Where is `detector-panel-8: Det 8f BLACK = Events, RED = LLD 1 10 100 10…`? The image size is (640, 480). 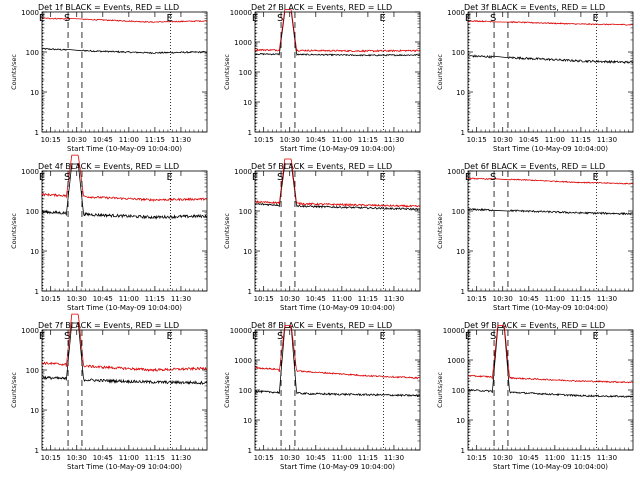 detector-panel-8: Det 8f BLACK = Events, RED = LLD 1 10 100 10… is located at coordinates (322, 396).